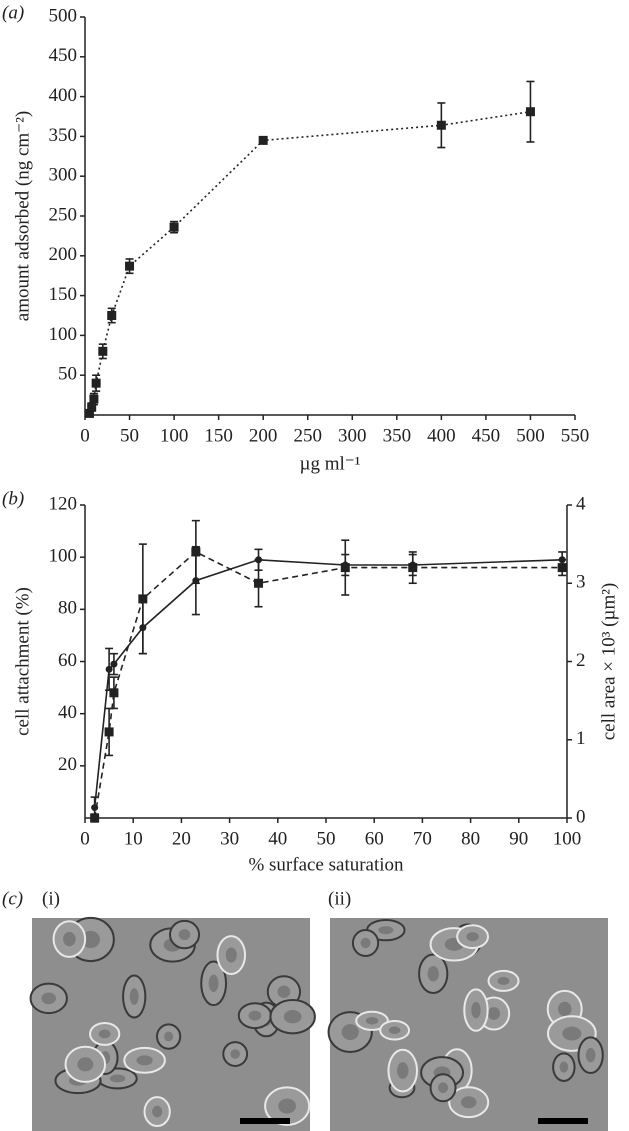 This screenshot has width=629, height=1131. Describe the element at coordinates (51, 898) in the screenshot. I see `image-label: (i)` at that location.